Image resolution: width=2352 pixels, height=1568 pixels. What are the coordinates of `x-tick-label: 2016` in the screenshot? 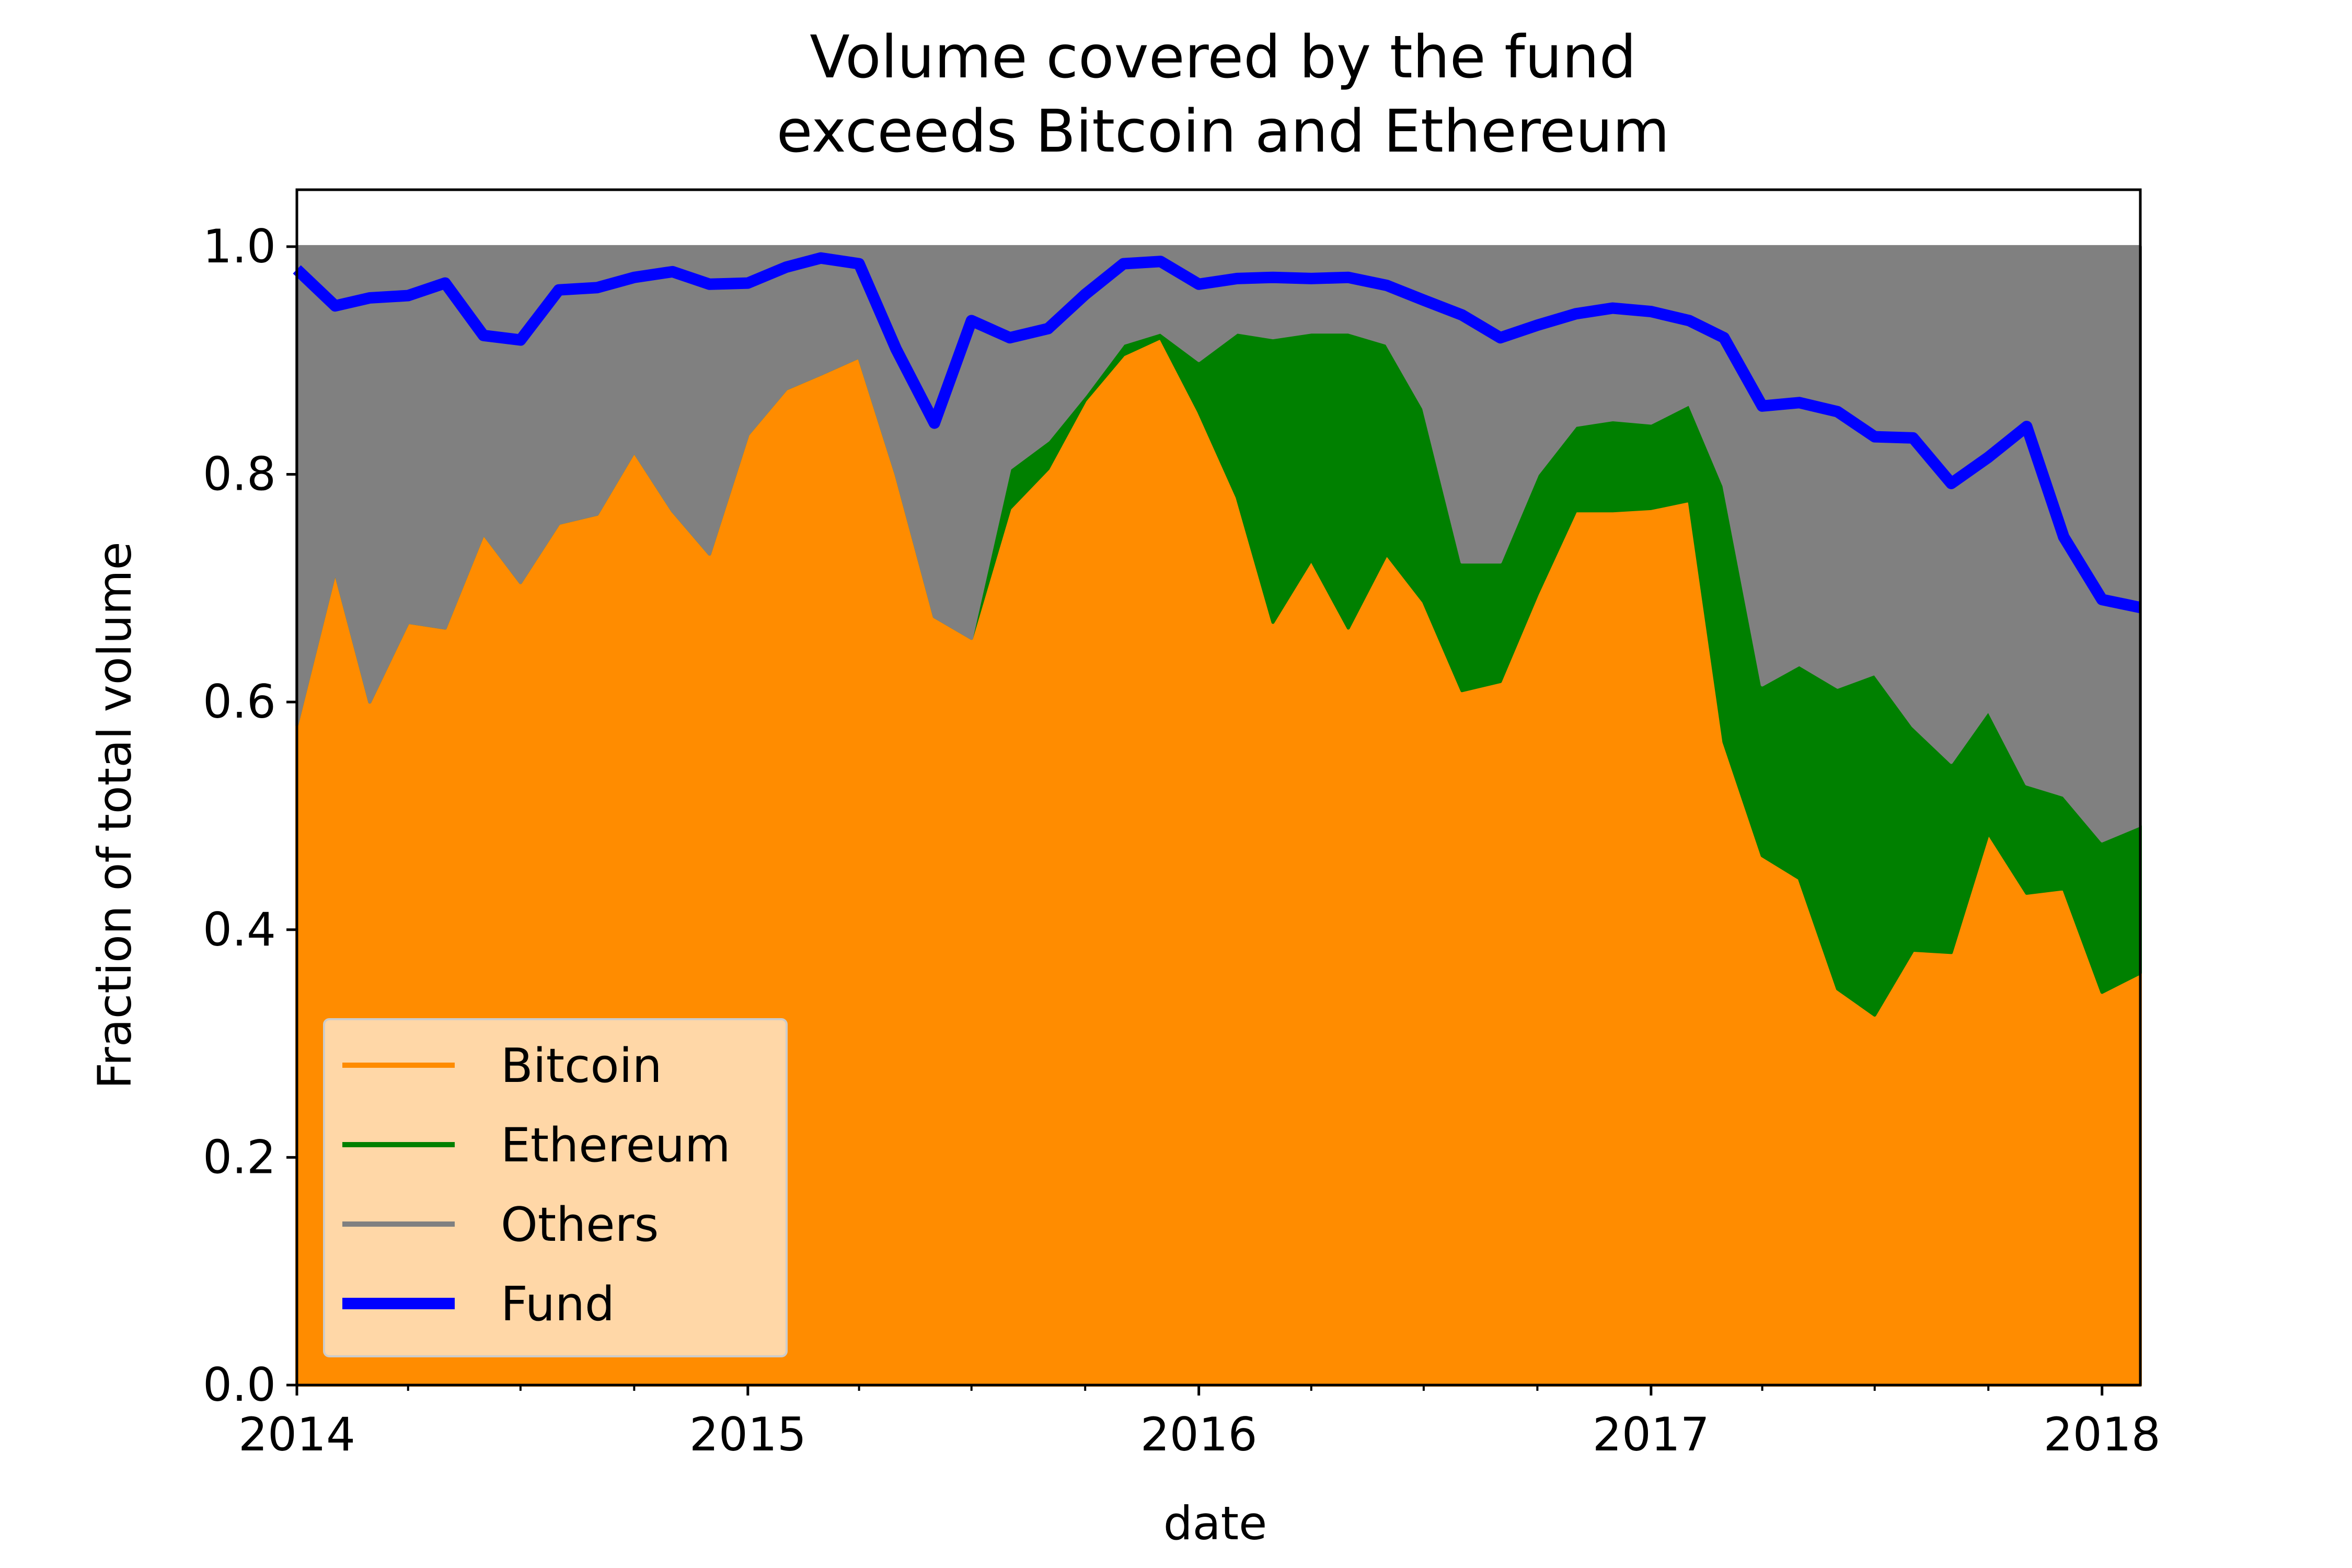 It's located at (1199, 1434).